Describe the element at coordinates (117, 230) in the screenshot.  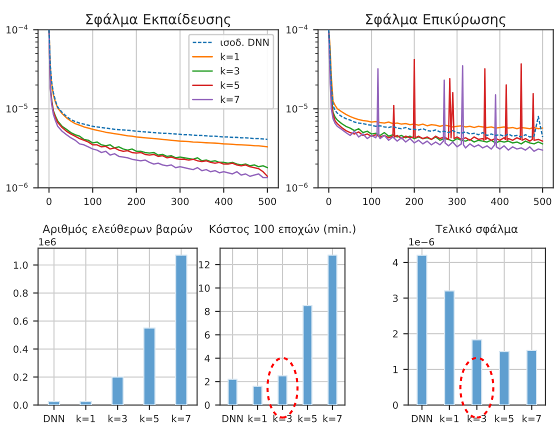
I see `chart-title: Αριθμός ελεύθερων βαρών` at that location.